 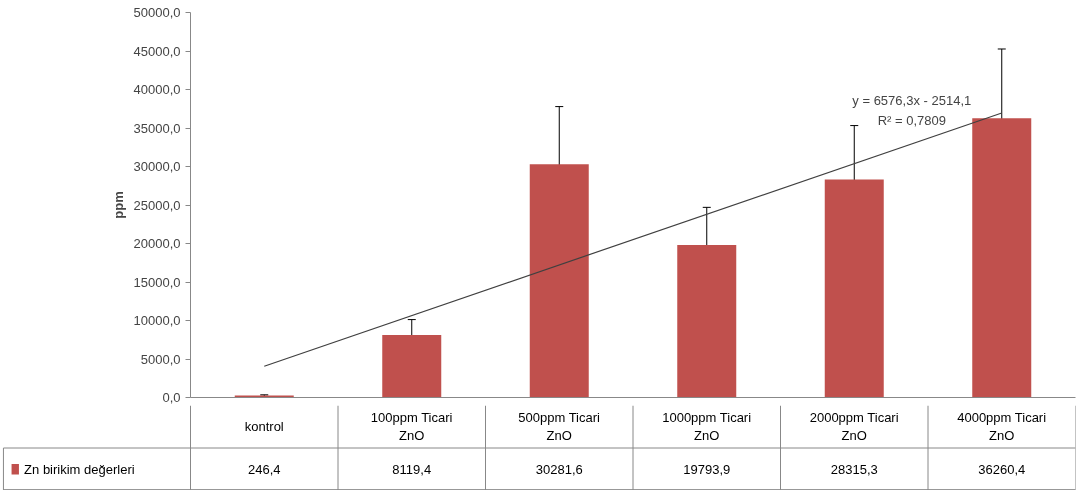 I want to click on x-tick-label: 100ppm Ticari ZnO, so click(x=411, y=427).